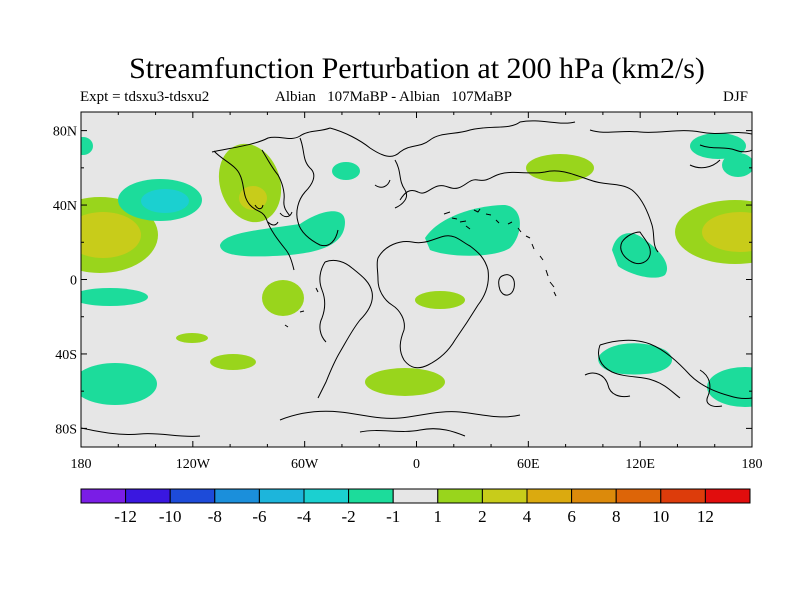  I want to click on y-tick-label: 40S, so click(66, 355).